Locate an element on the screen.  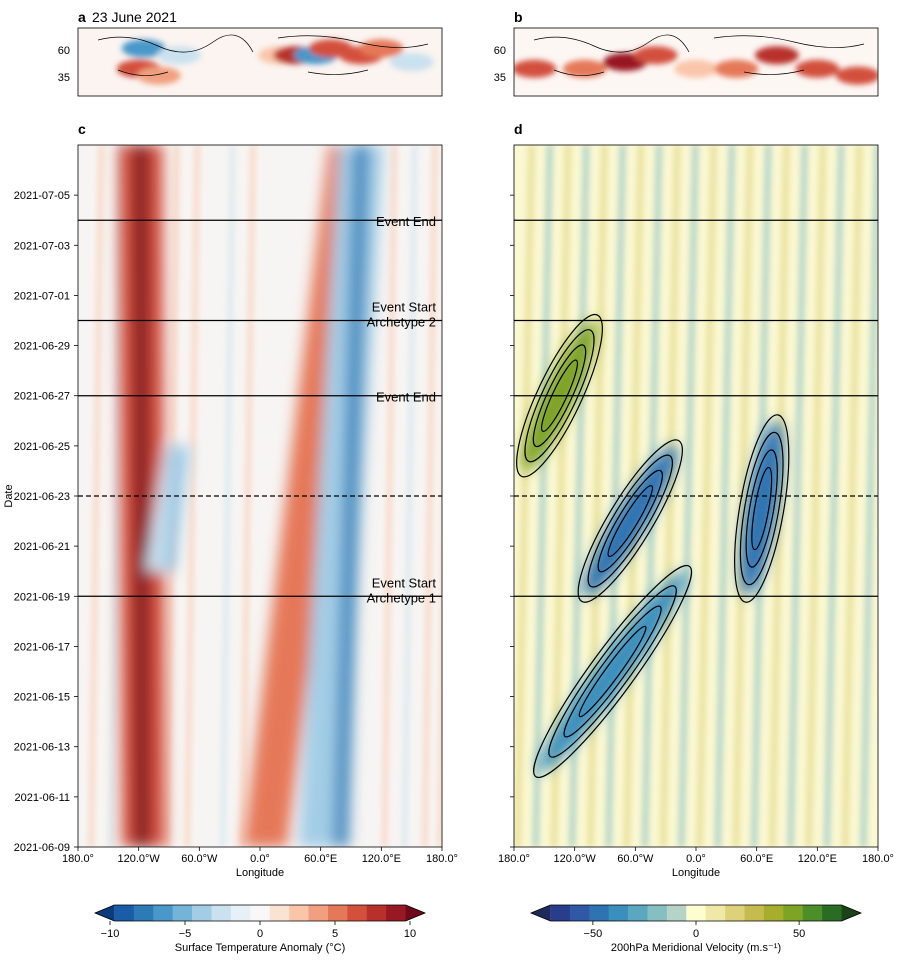
colorbar-tick-label: −10 is located at coordinates (110, 934).